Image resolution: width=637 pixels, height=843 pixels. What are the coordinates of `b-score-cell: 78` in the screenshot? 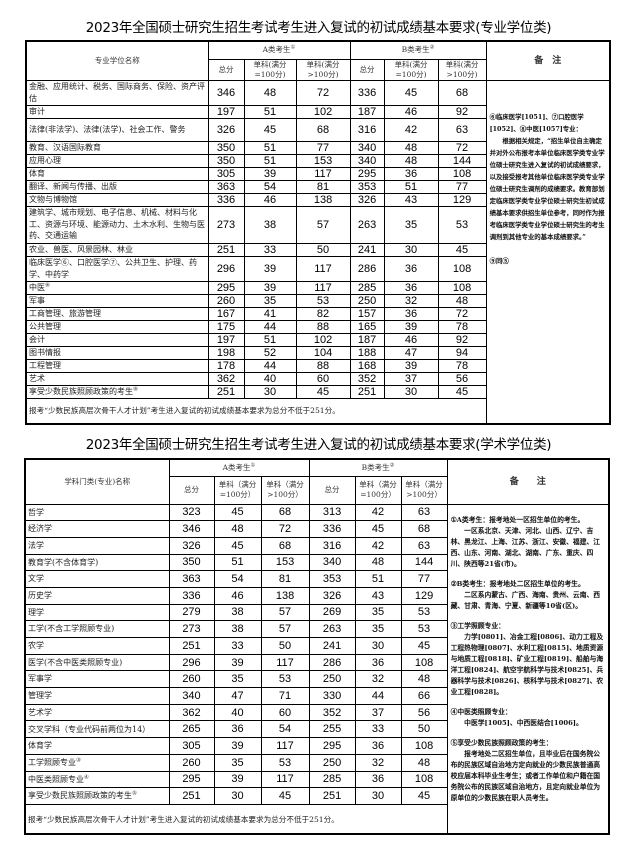 It's located at (462, 326).